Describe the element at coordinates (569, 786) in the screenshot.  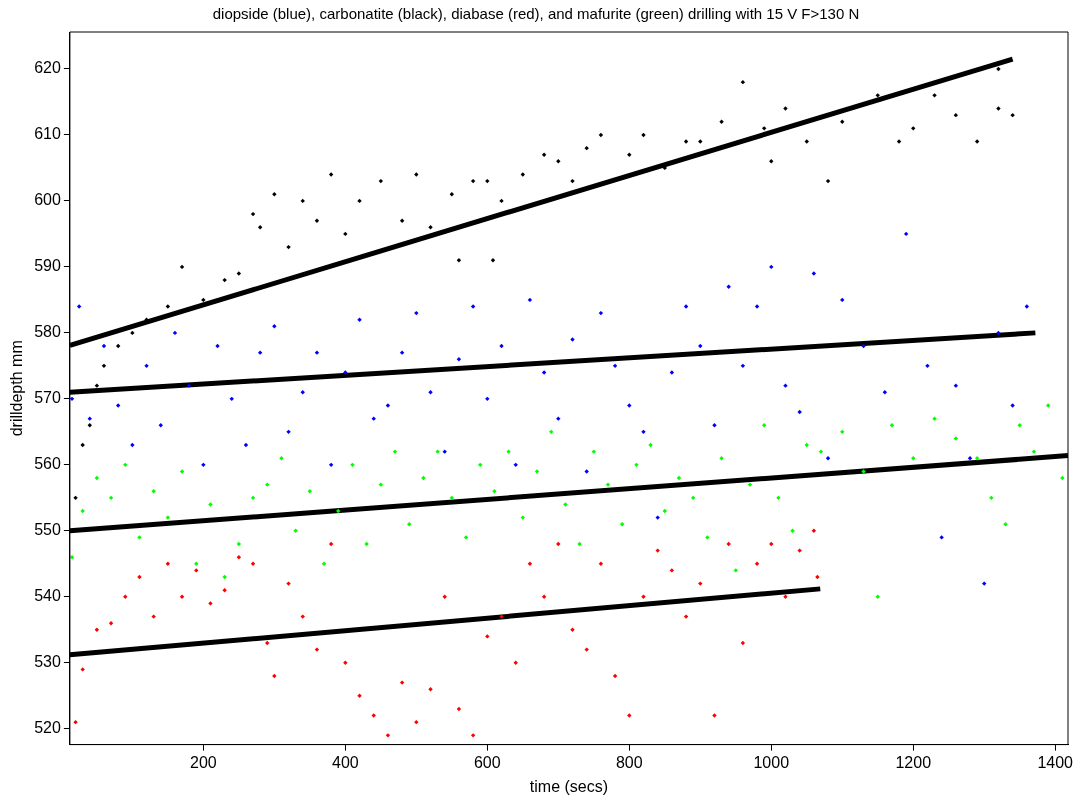
I see `x-axis-title: time (secs)` at that location.